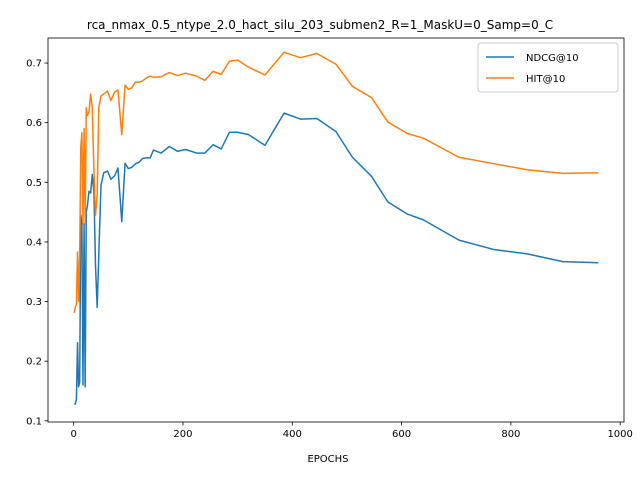  I want to click on legend-label-hit: HIT@10, so click(545, 79).